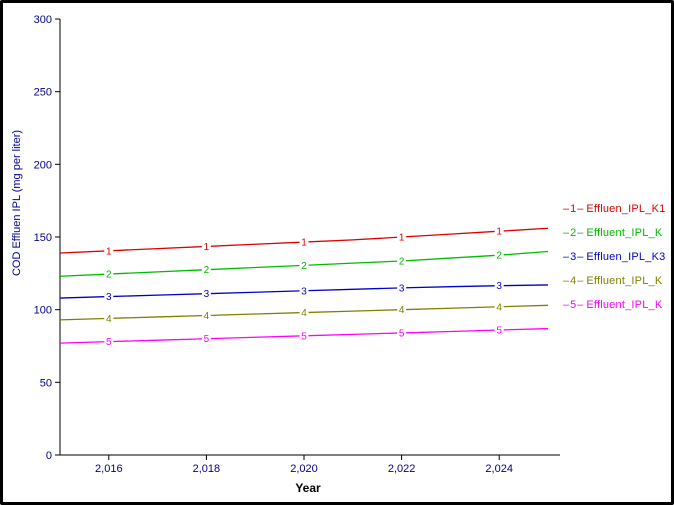 The image size is (674, 505). What do you see at coordinates (304, 469) in the screenshot?
I see `x-tick-label: 2,020` at bounding box center [304, 469].